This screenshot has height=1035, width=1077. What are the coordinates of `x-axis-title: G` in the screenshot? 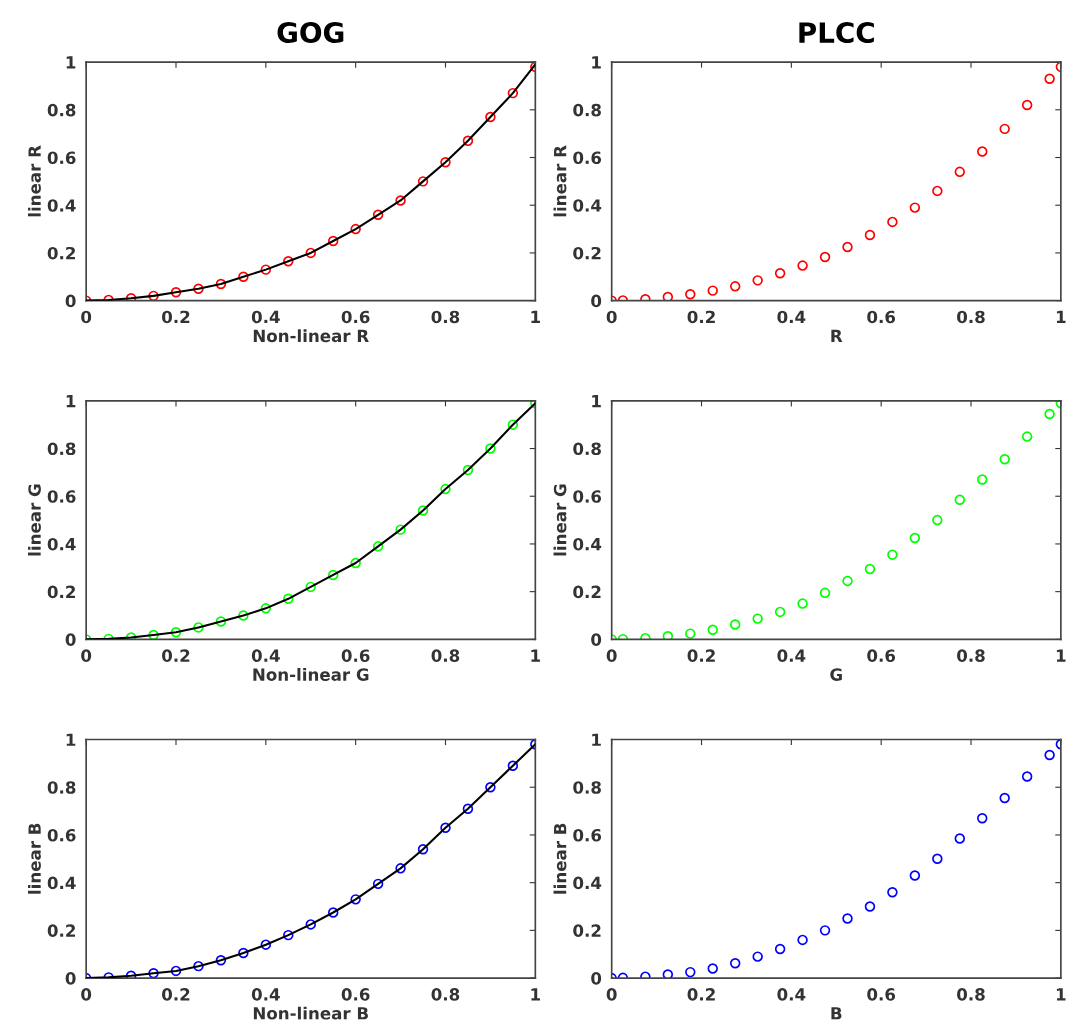 It's located at (836, 674).